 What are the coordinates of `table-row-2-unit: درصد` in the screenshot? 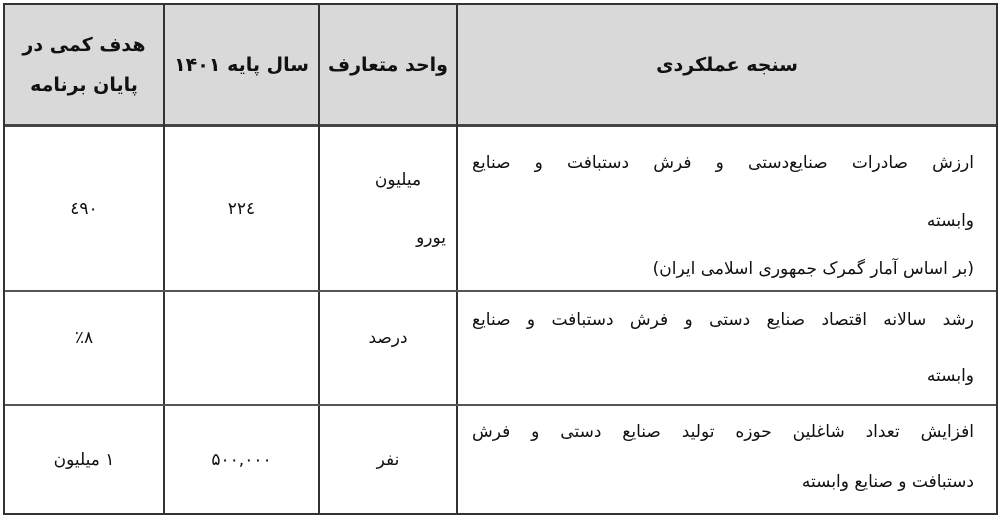 It's located at (388, 338).